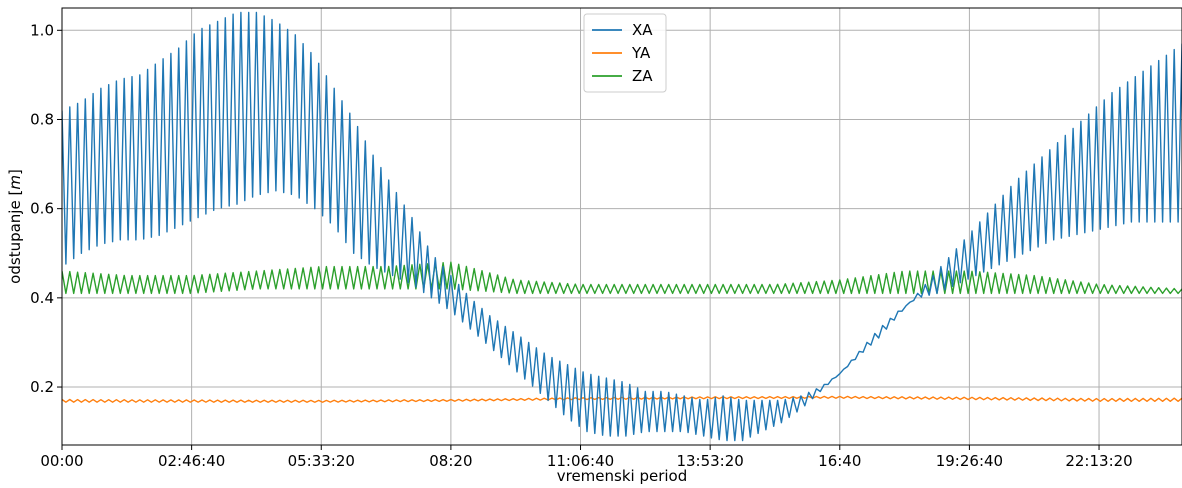  What do you see at coordinates (1098, 461) in the screenshot?
I see `x-tick-label: 22:13:20` at bounding box center [1098, 461].